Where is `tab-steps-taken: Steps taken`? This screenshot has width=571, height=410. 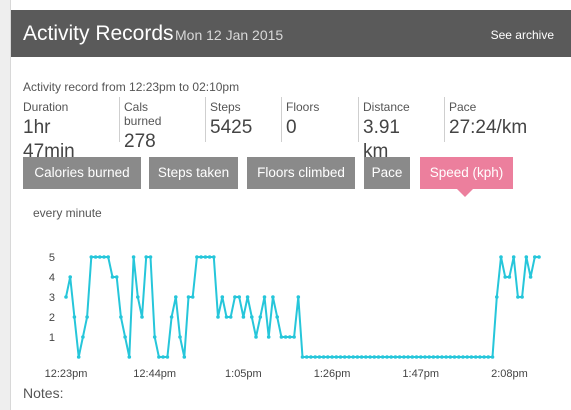
tab-steps-taken: Steps taken is located at coordinates (193, 173).